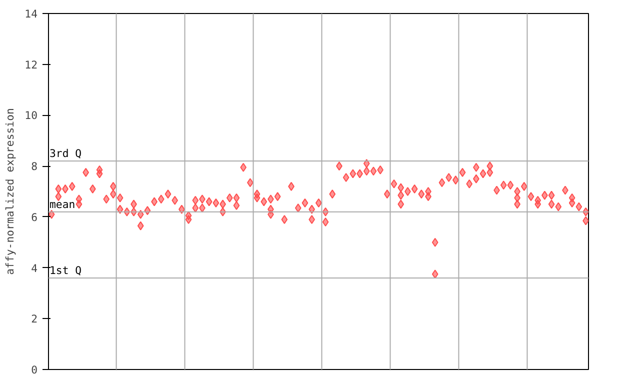 This screenshot has width=640, height=384. Describe the element at coordinates (31, 65) in the screenshot. I see `y-tick-label: 12` at that location.